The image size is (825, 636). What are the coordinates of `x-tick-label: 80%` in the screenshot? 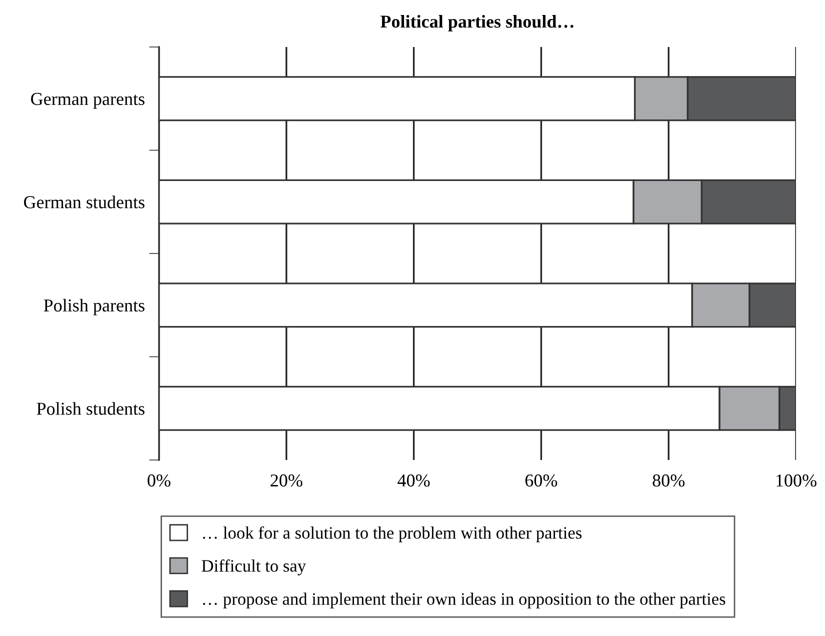 It's located at (668, 480).